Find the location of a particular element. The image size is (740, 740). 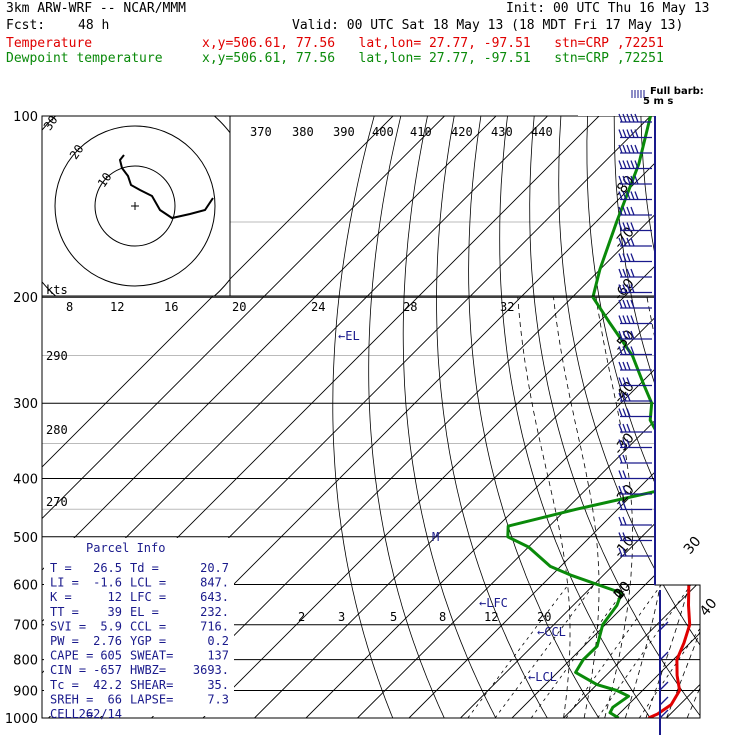

pressure-label: 1000 is located at coordinates (21, 719).